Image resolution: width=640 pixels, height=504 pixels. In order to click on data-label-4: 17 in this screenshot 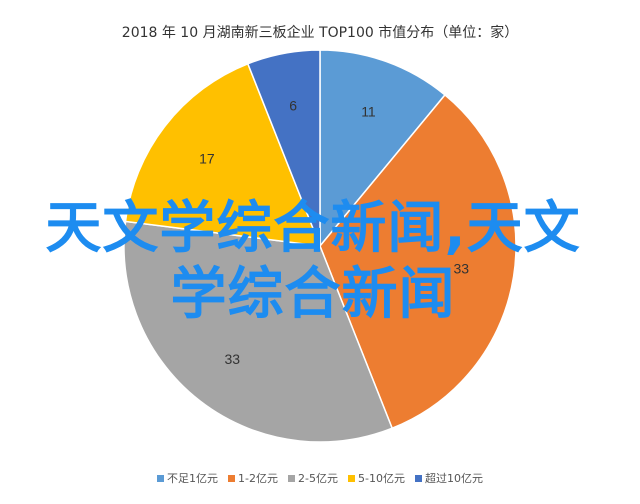, I will do `click(207, 158)`.